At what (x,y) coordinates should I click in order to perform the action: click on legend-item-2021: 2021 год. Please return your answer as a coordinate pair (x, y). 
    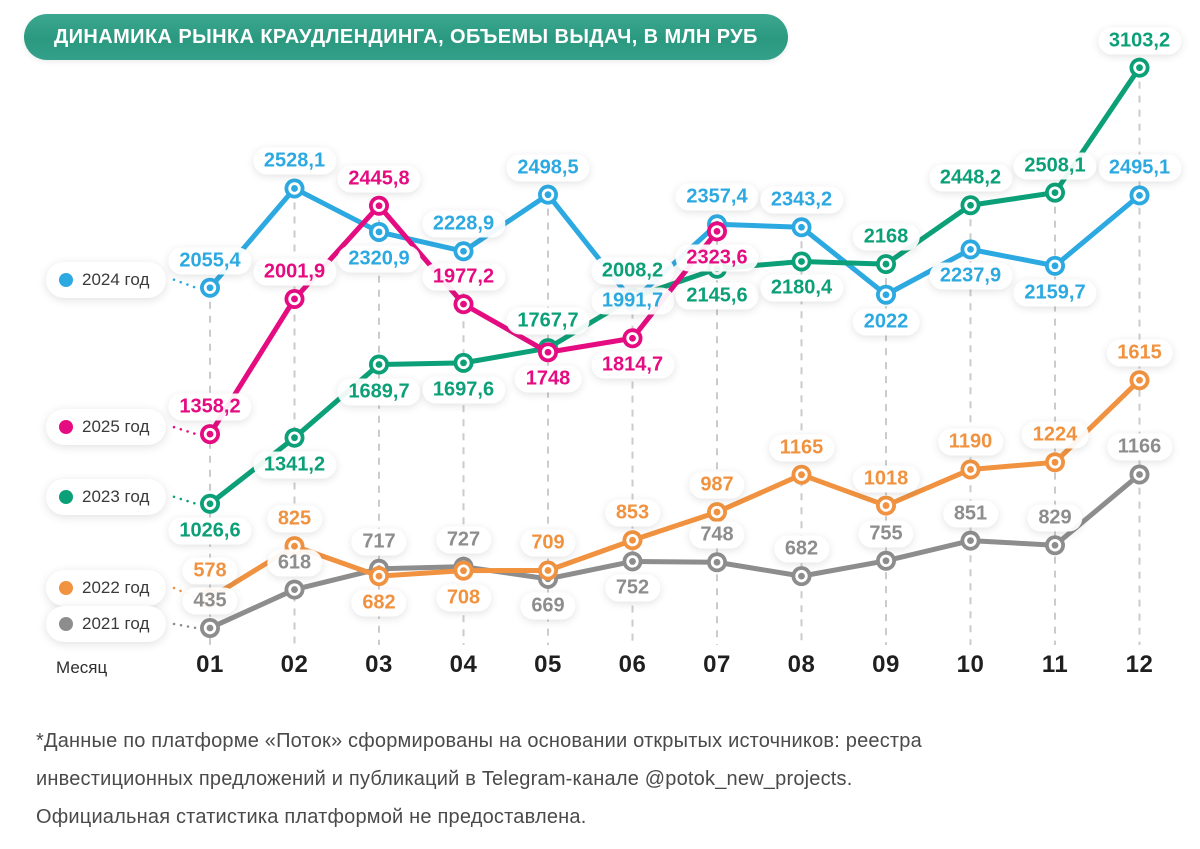
    Looking at the image, I should click on (106, 624).